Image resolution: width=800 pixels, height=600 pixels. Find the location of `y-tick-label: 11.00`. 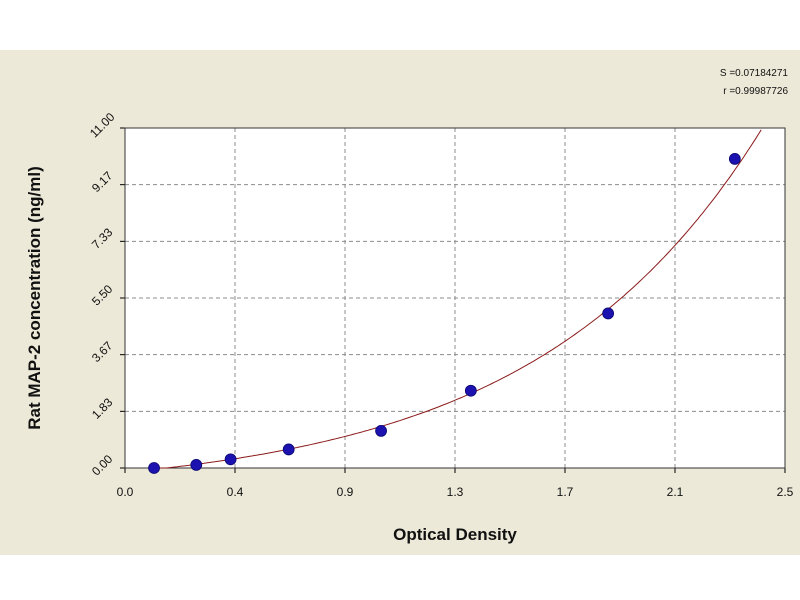

y-tick-label: 11.00 is located at coordinates (102, 125).